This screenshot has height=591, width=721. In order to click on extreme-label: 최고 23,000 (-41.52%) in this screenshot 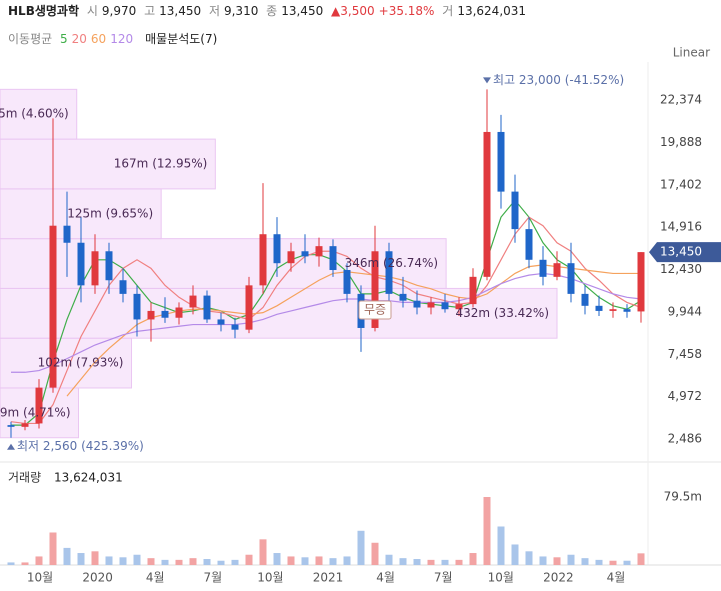, I will do `click(558, 80)`.